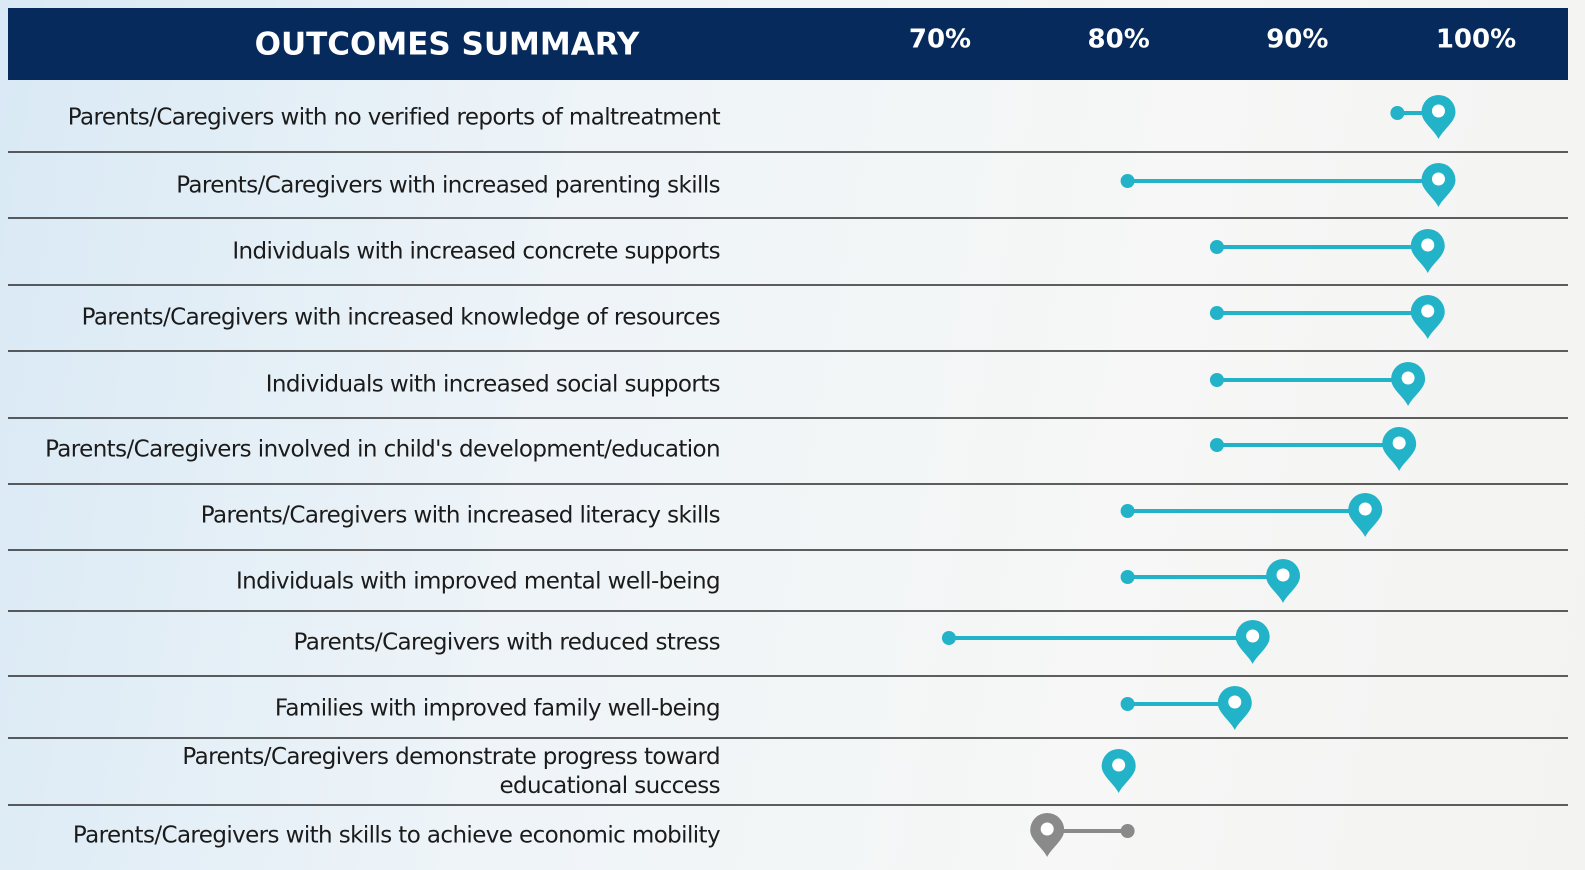  What do you see at coordinates (507, 642) in the screenshot?
I see `category-label: Parents/Caregivers with reduced stress` at bounding box center [507, 642].